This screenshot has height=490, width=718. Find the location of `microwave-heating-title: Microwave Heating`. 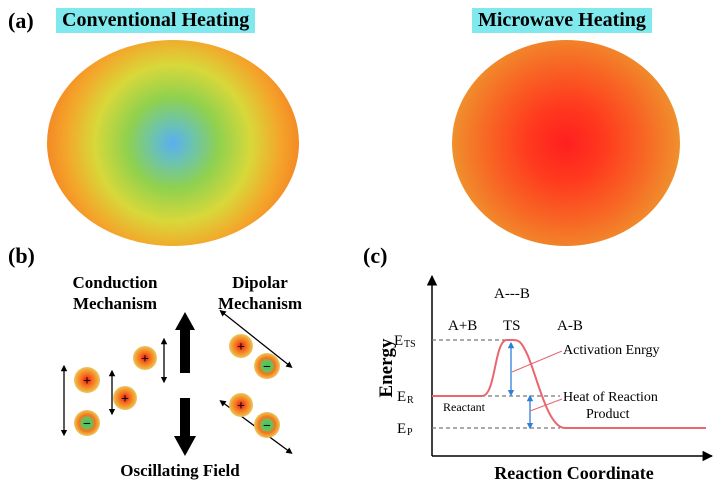

microwave-heating-title: Microwave Heating is located at coordinates (562, 20).